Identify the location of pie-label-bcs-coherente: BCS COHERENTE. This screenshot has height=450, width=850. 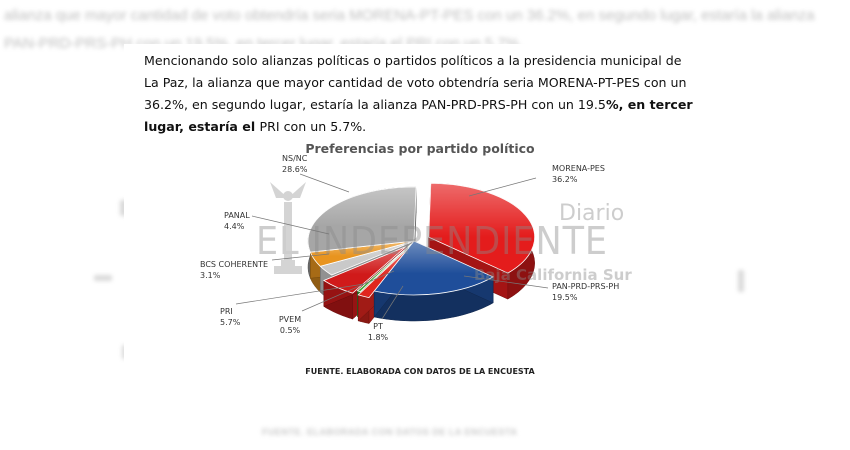
(234, 264).